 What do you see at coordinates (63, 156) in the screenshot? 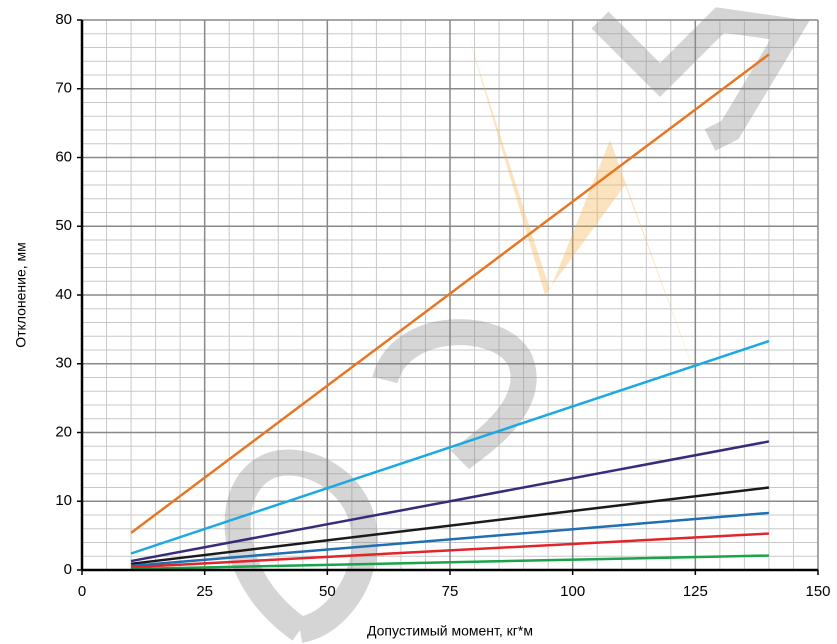
I see `y-tick-label: 60` at bounding box center [63, 156].